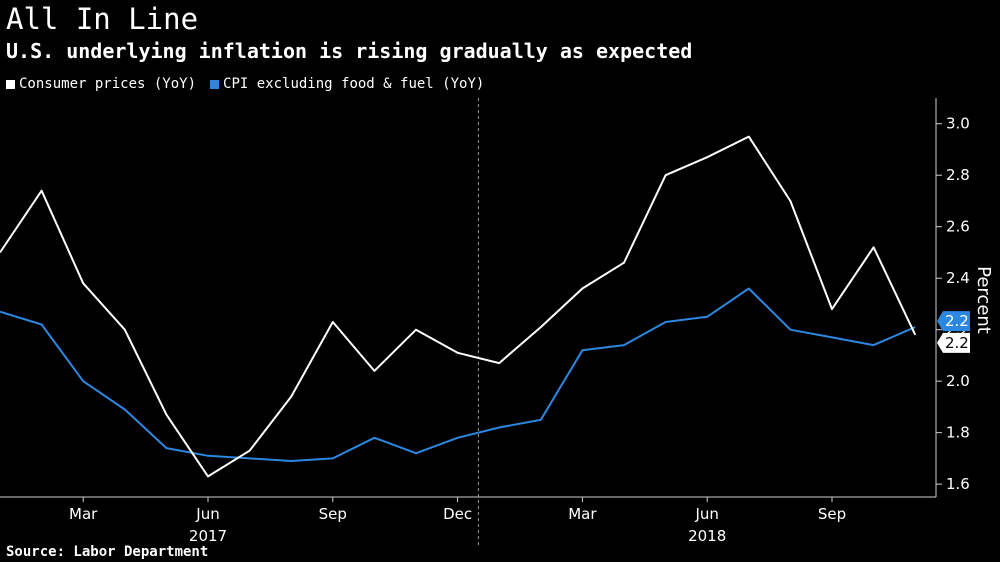 This screenshot has height=562, width=1000. What do you see at coordinates (957, 321) in the screenshot?
I see `last-value-label-core-cpi: 2.2` at bounding box center [957, 321].